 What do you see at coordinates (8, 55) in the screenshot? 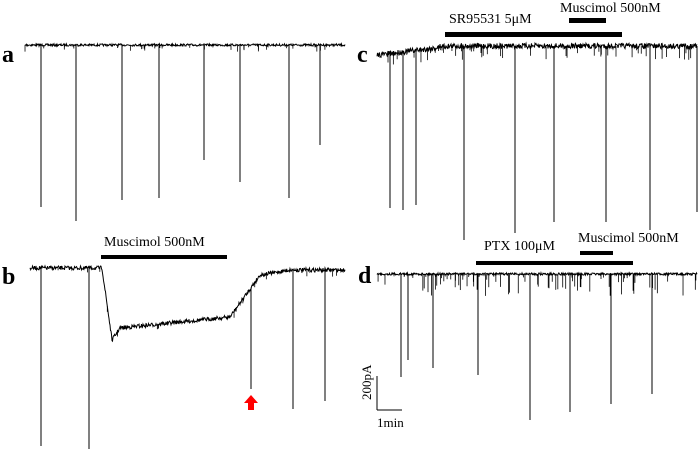
I see `panel-label-a: a` at bounding box center [8, 55].